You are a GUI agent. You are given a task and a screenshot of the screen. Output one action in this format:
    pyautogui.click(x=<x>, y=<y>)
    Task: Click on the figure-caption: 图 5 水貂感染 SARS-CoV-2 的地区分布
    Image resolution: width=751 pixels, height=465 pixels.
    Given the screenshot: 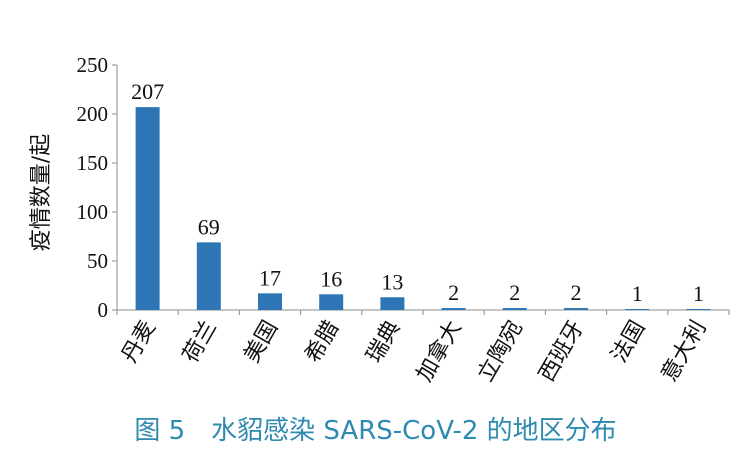 What is the action you would take?
    pyautogui.click(x=375, y=431)
    